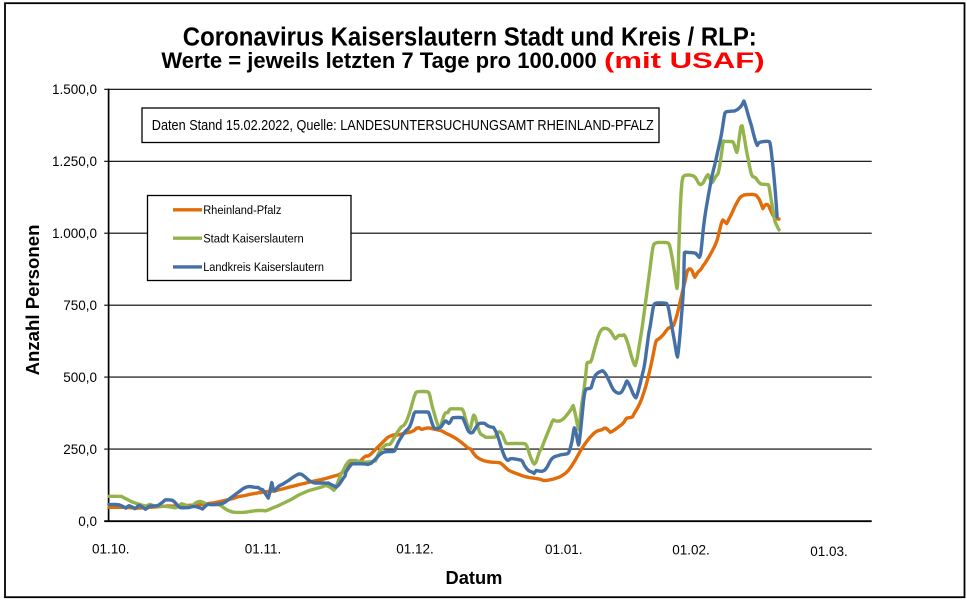 This screenshot has width=967, height=601. I want to click on svg-text: 01.03., so click(829, 551).